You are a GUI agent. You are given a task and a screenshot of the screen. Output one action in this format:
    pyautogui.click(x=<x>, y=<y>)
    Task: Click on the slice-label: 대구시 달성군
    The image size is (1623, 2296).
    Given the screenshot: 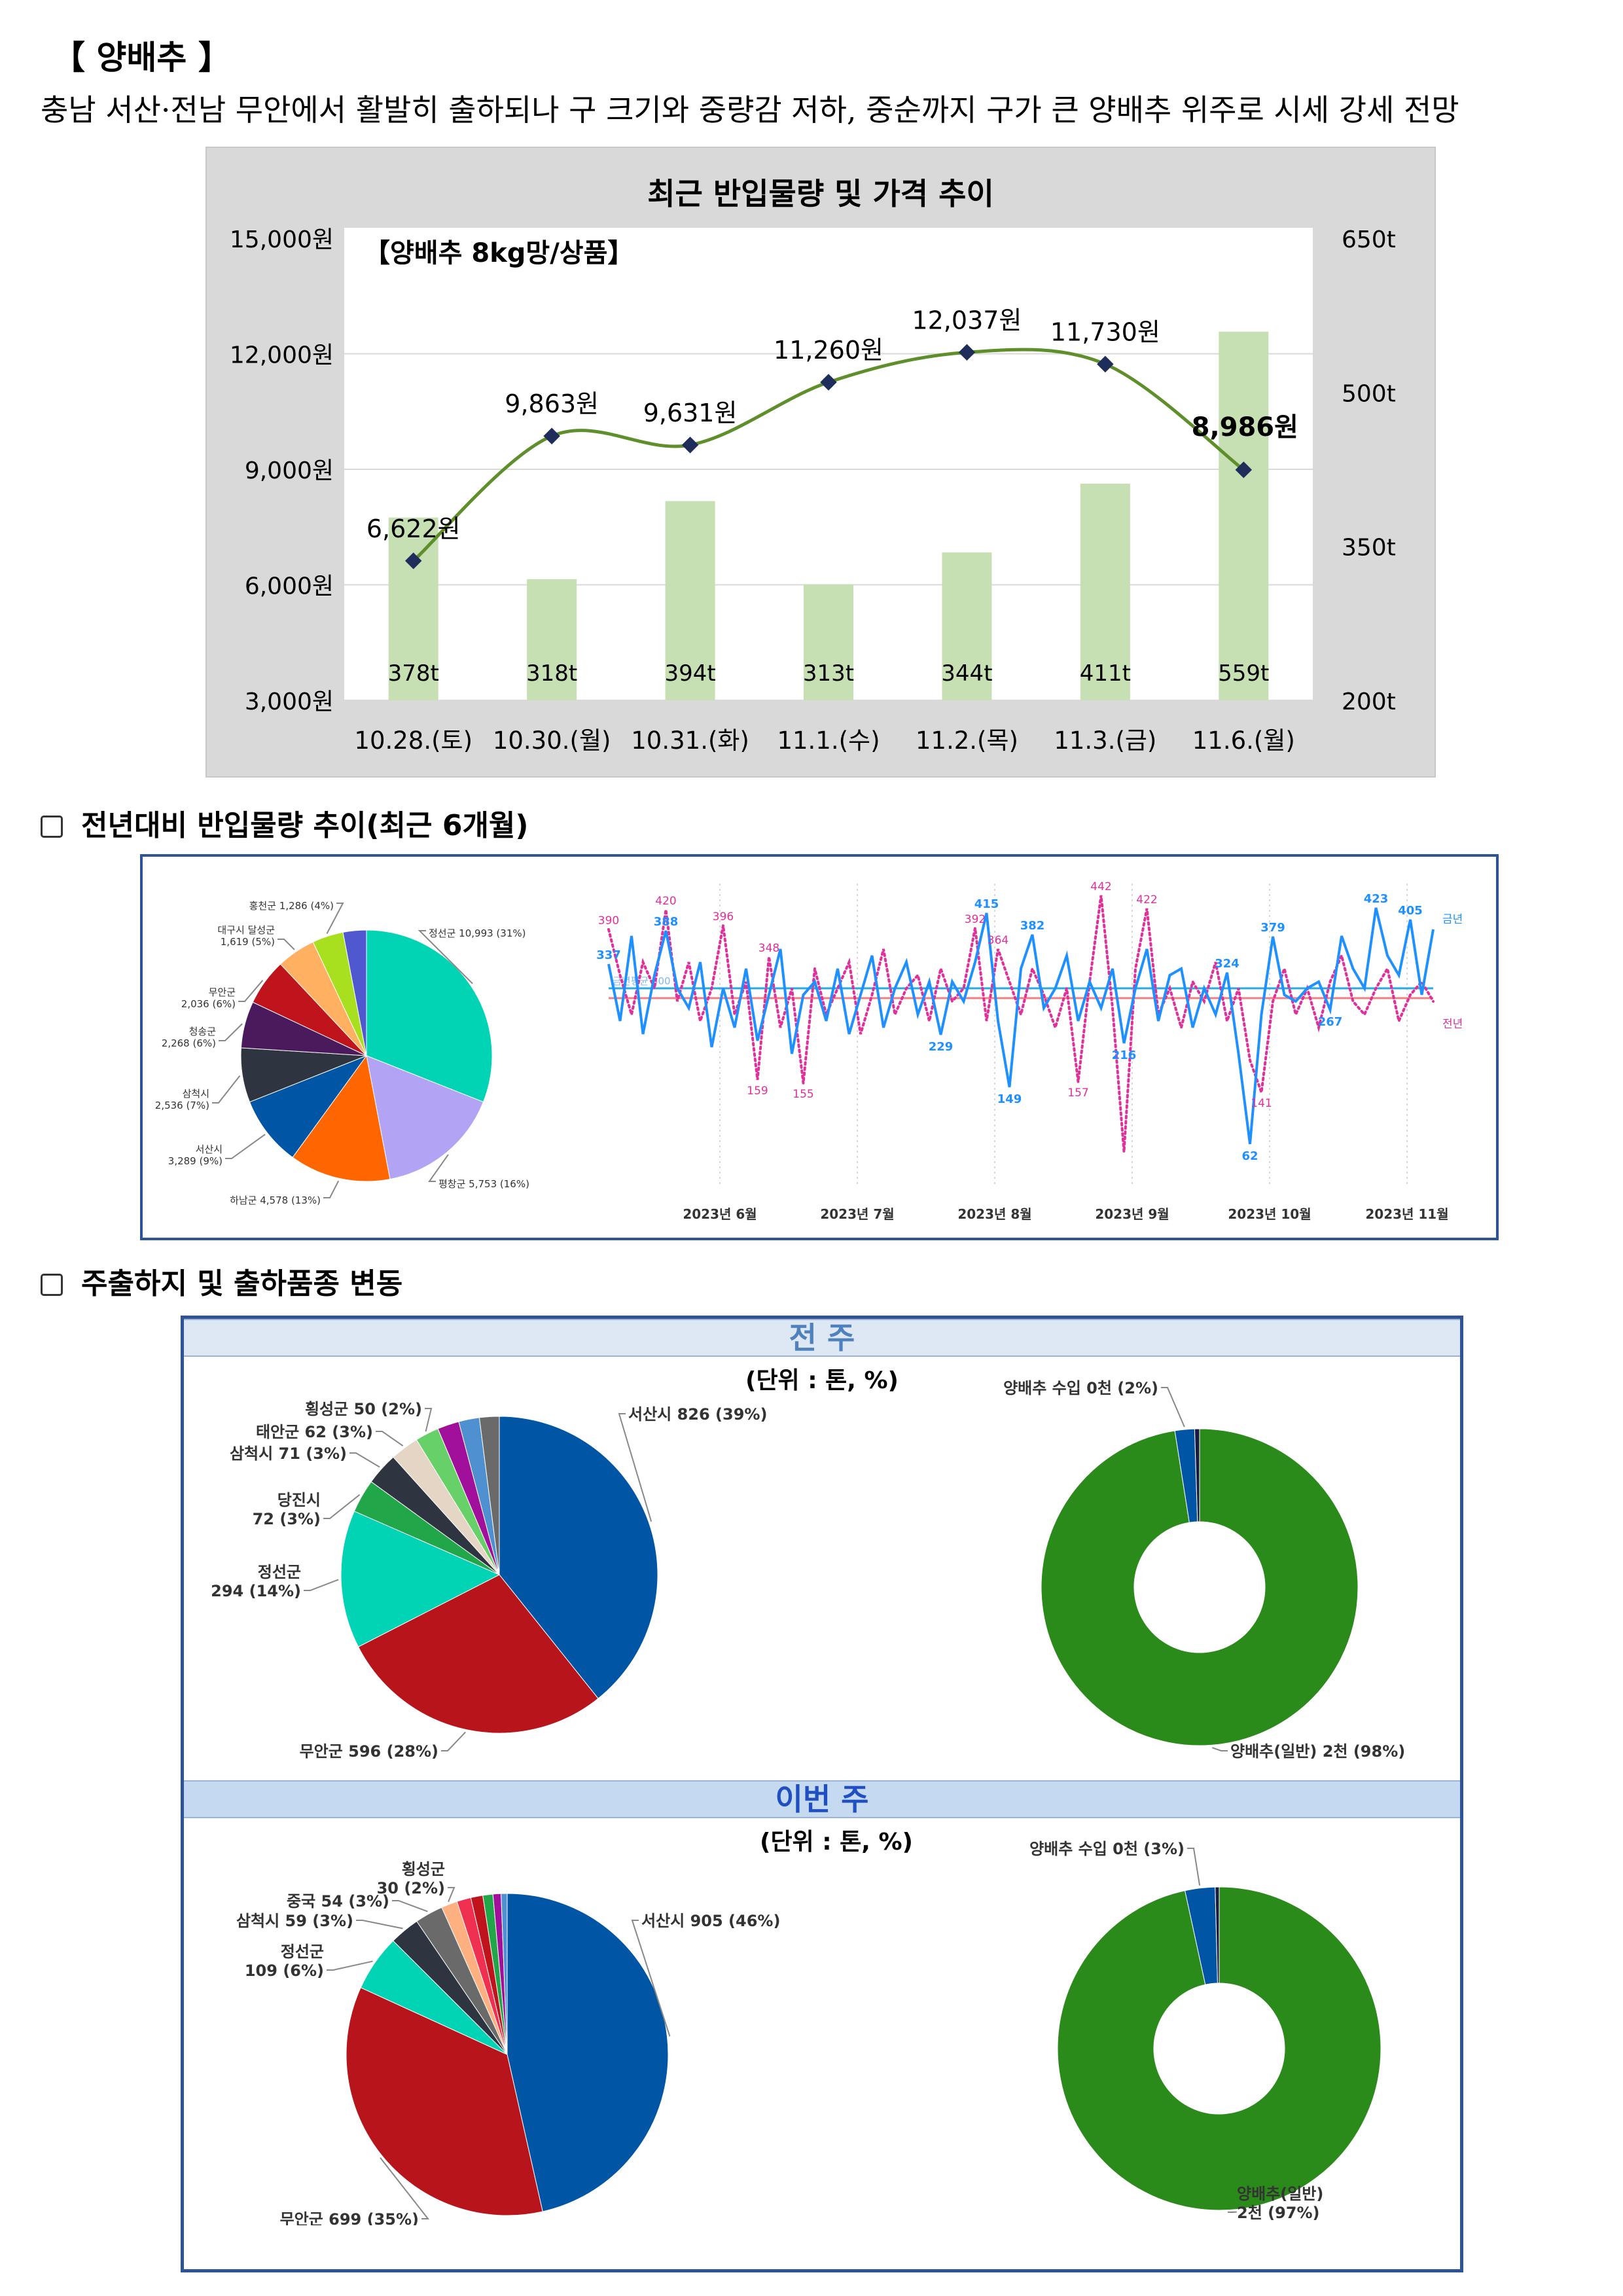 What is the action you would take?
    pyautogui.click(x=246, y=930)
    